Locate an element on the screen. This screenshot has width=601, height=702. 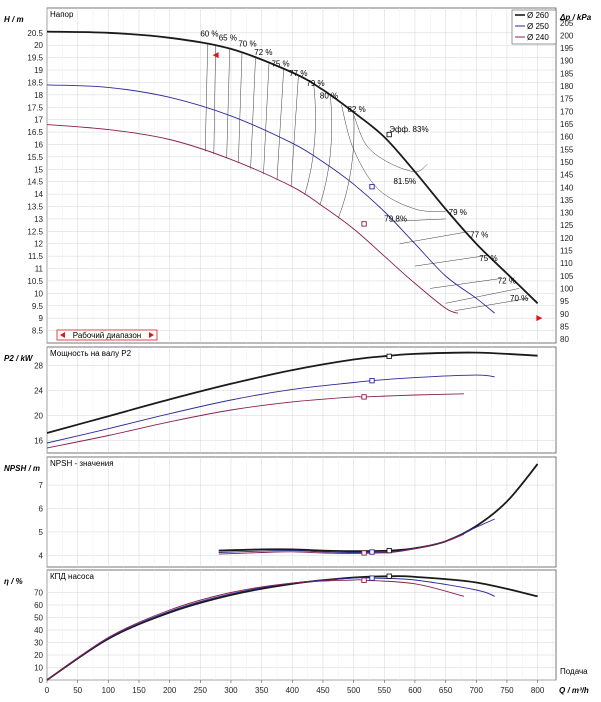
y-tick-label: 9 is located at coordinates (41, 318).